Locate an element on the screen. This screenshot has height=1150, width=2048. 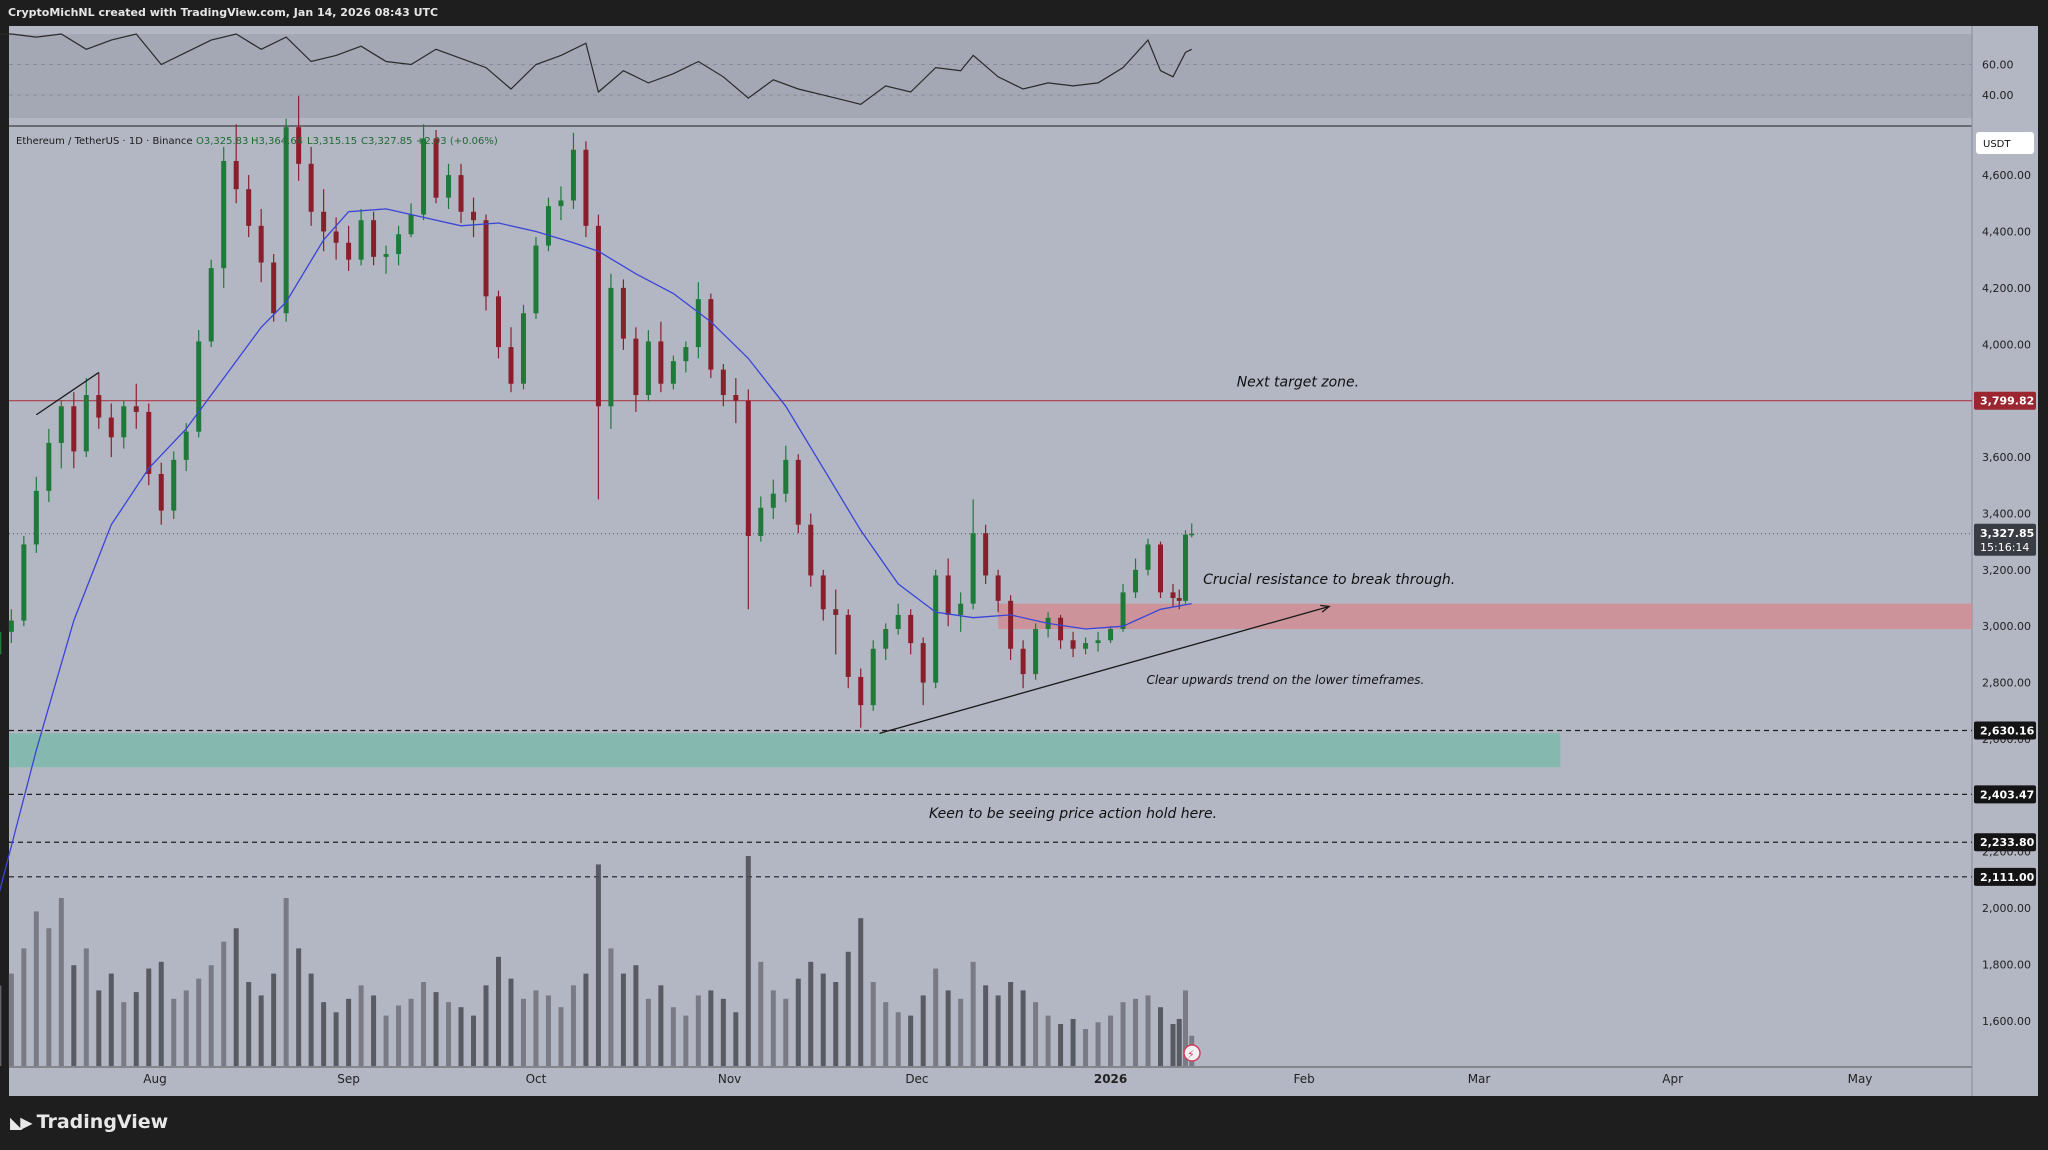
replay-icon: ⚡ is located at coordinates (1192, 1053).